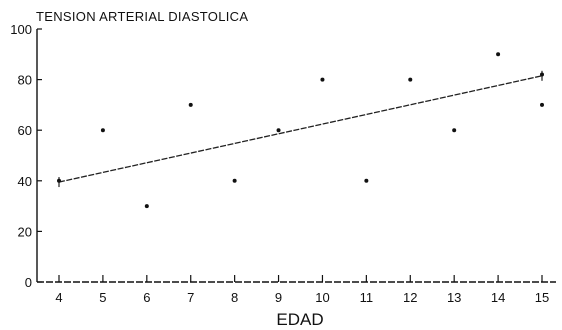  What do you see at coordinates (190, 297) in the screenshot?
I see `x-tick-label: 7` at bounding box center [190, 297].